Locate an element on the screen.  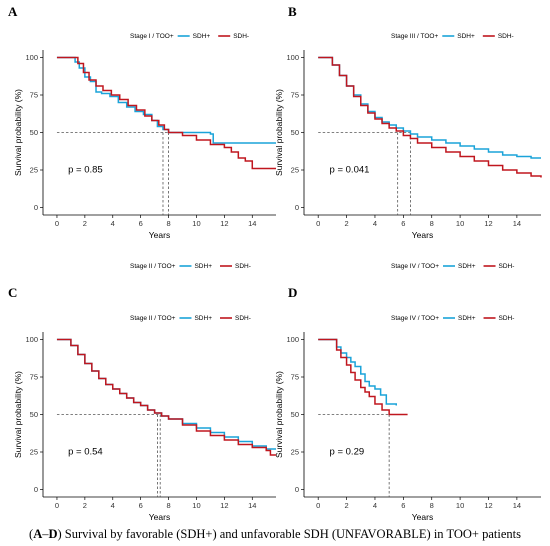
panel-letter: A is located at coordinates (13, 11).